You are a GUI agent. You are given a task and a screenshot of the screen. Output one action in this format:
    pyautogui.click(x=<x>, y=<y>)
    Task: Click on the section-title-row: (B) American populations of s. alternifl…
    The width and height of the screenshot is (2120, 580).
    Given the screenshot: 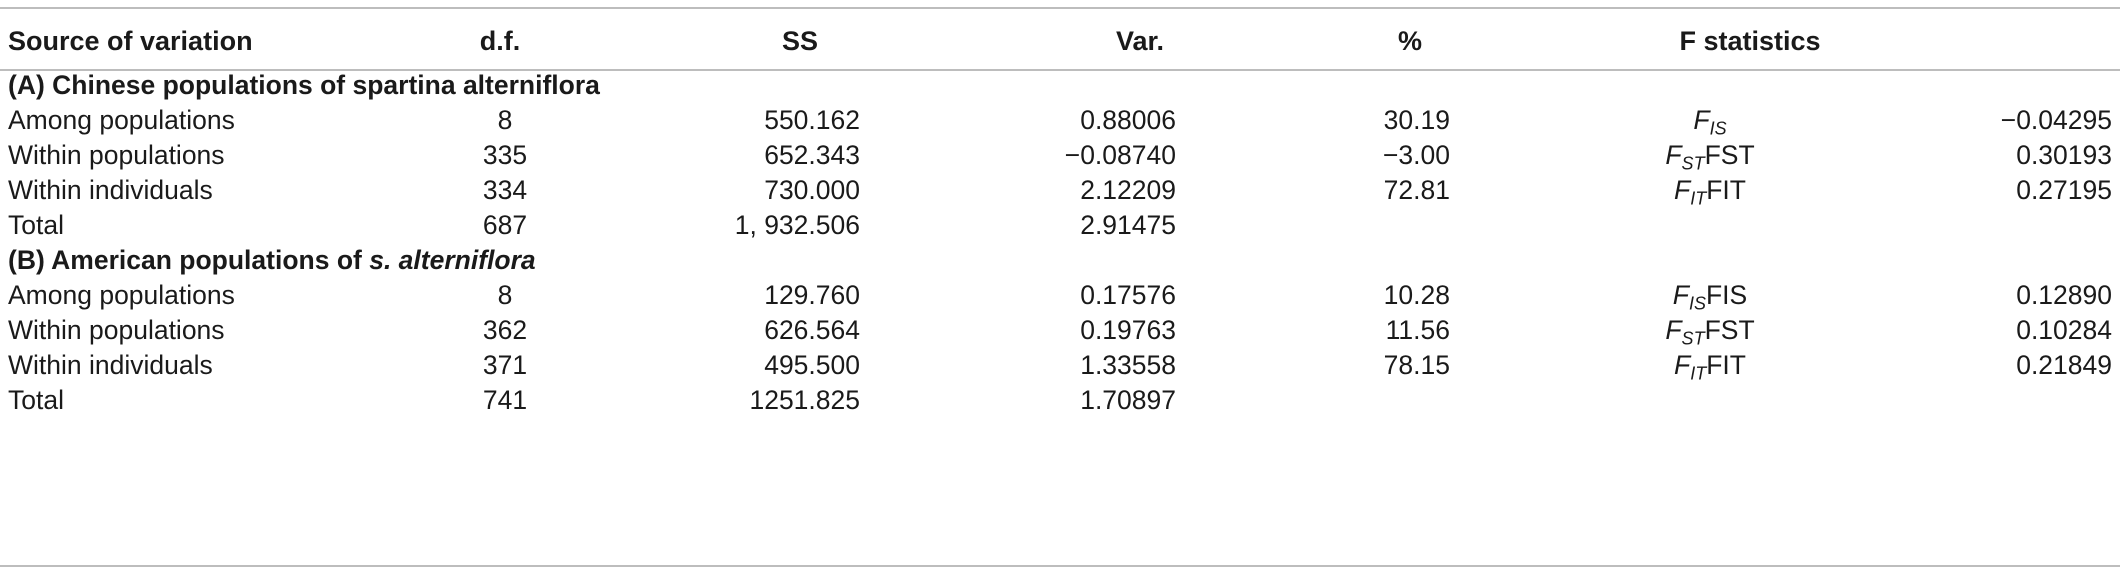 What is the action you would take?
    pyautogui.click(x=1060, y=260)
    